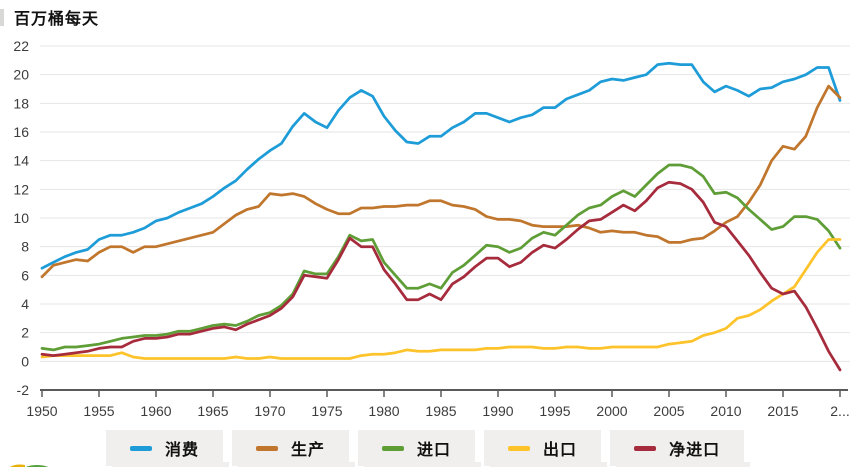 Image resolution: width=868 pixels, height=467 pixels. I want to click on legend-item-production: 生产, so click(291, 448).